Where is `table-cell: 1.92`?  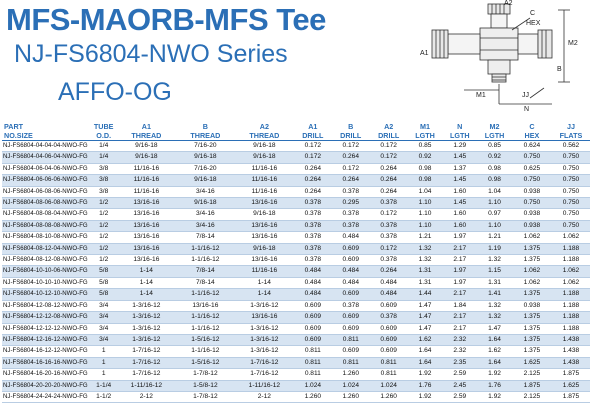 table-cell: 1.92 is located at coordinates (494, 374).